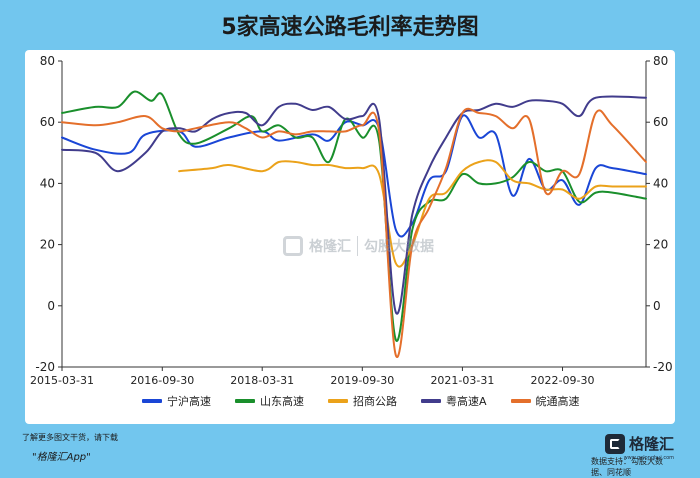 Image resolution: width=700 pixels, height=478 pixels. Describe the element at coordinates (614, 443) in the screenshot. I see `brand-logo-icon` at that location.